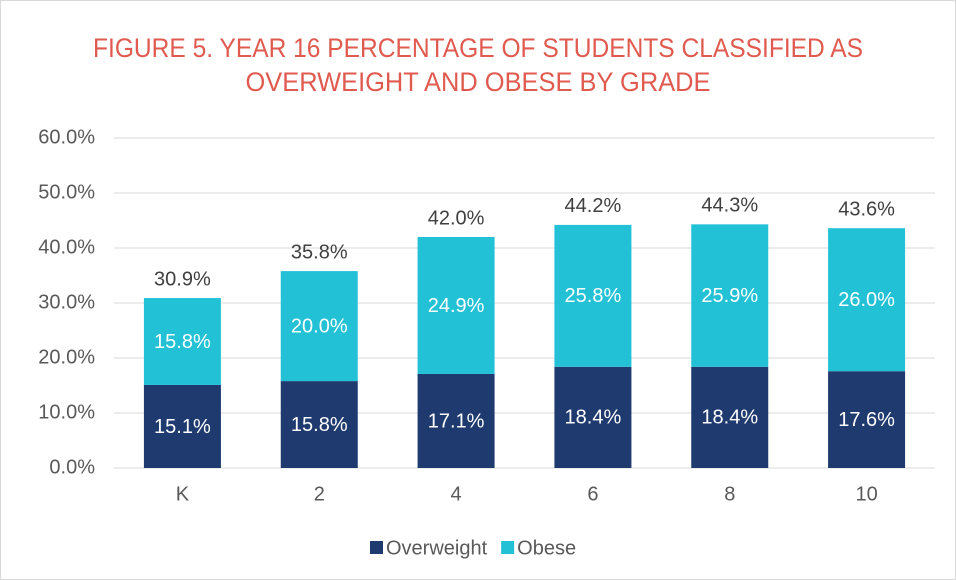 This screenshot has width=956, height=580. What do you see at coordinates (66, 302) in the screenshot?
I see `y-tick-label: 30.0%` at bounding box center [66, 302].